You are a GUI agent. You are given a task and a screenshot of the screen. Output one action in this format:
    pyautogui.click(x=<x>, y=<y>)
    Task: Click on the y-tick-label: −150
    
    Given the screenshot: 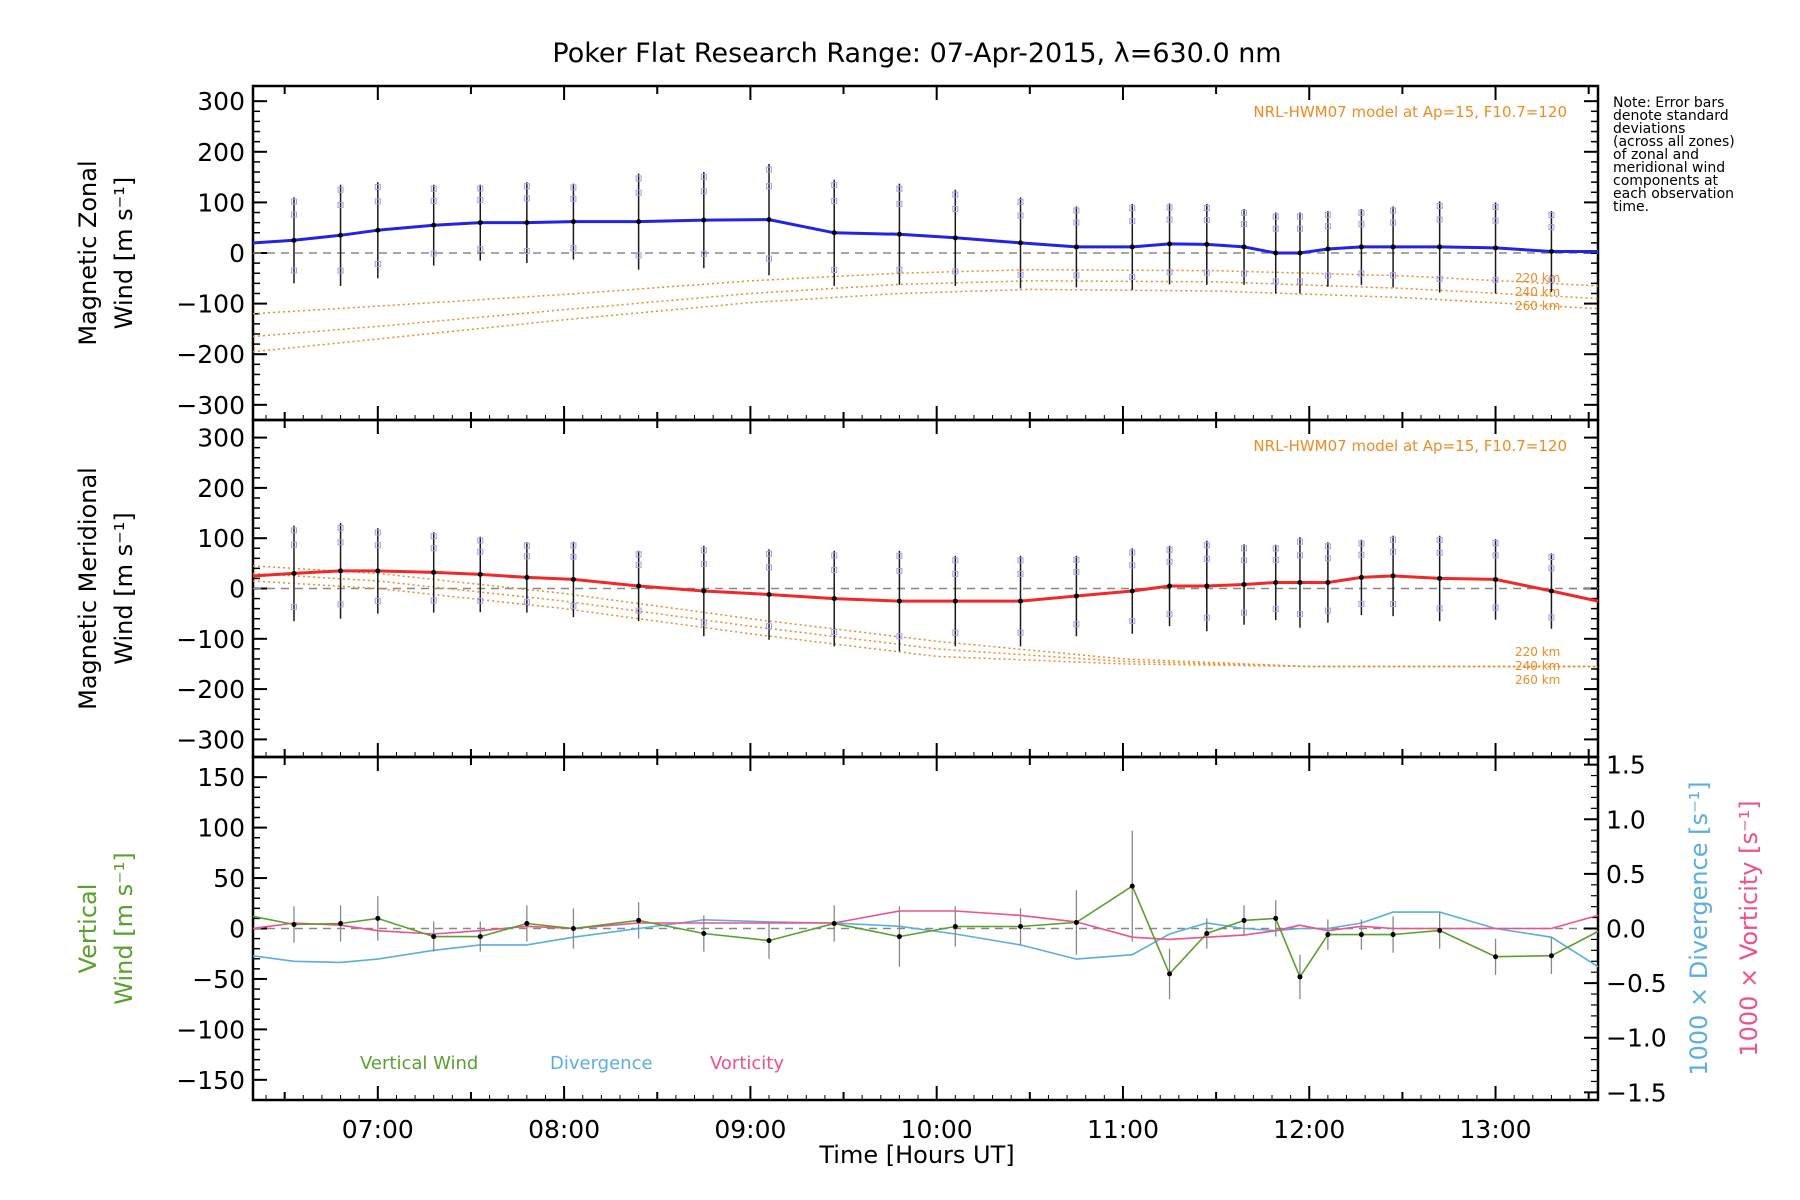 What is the action you would take?
    pyautogui.click(x=210, y=1080)
    